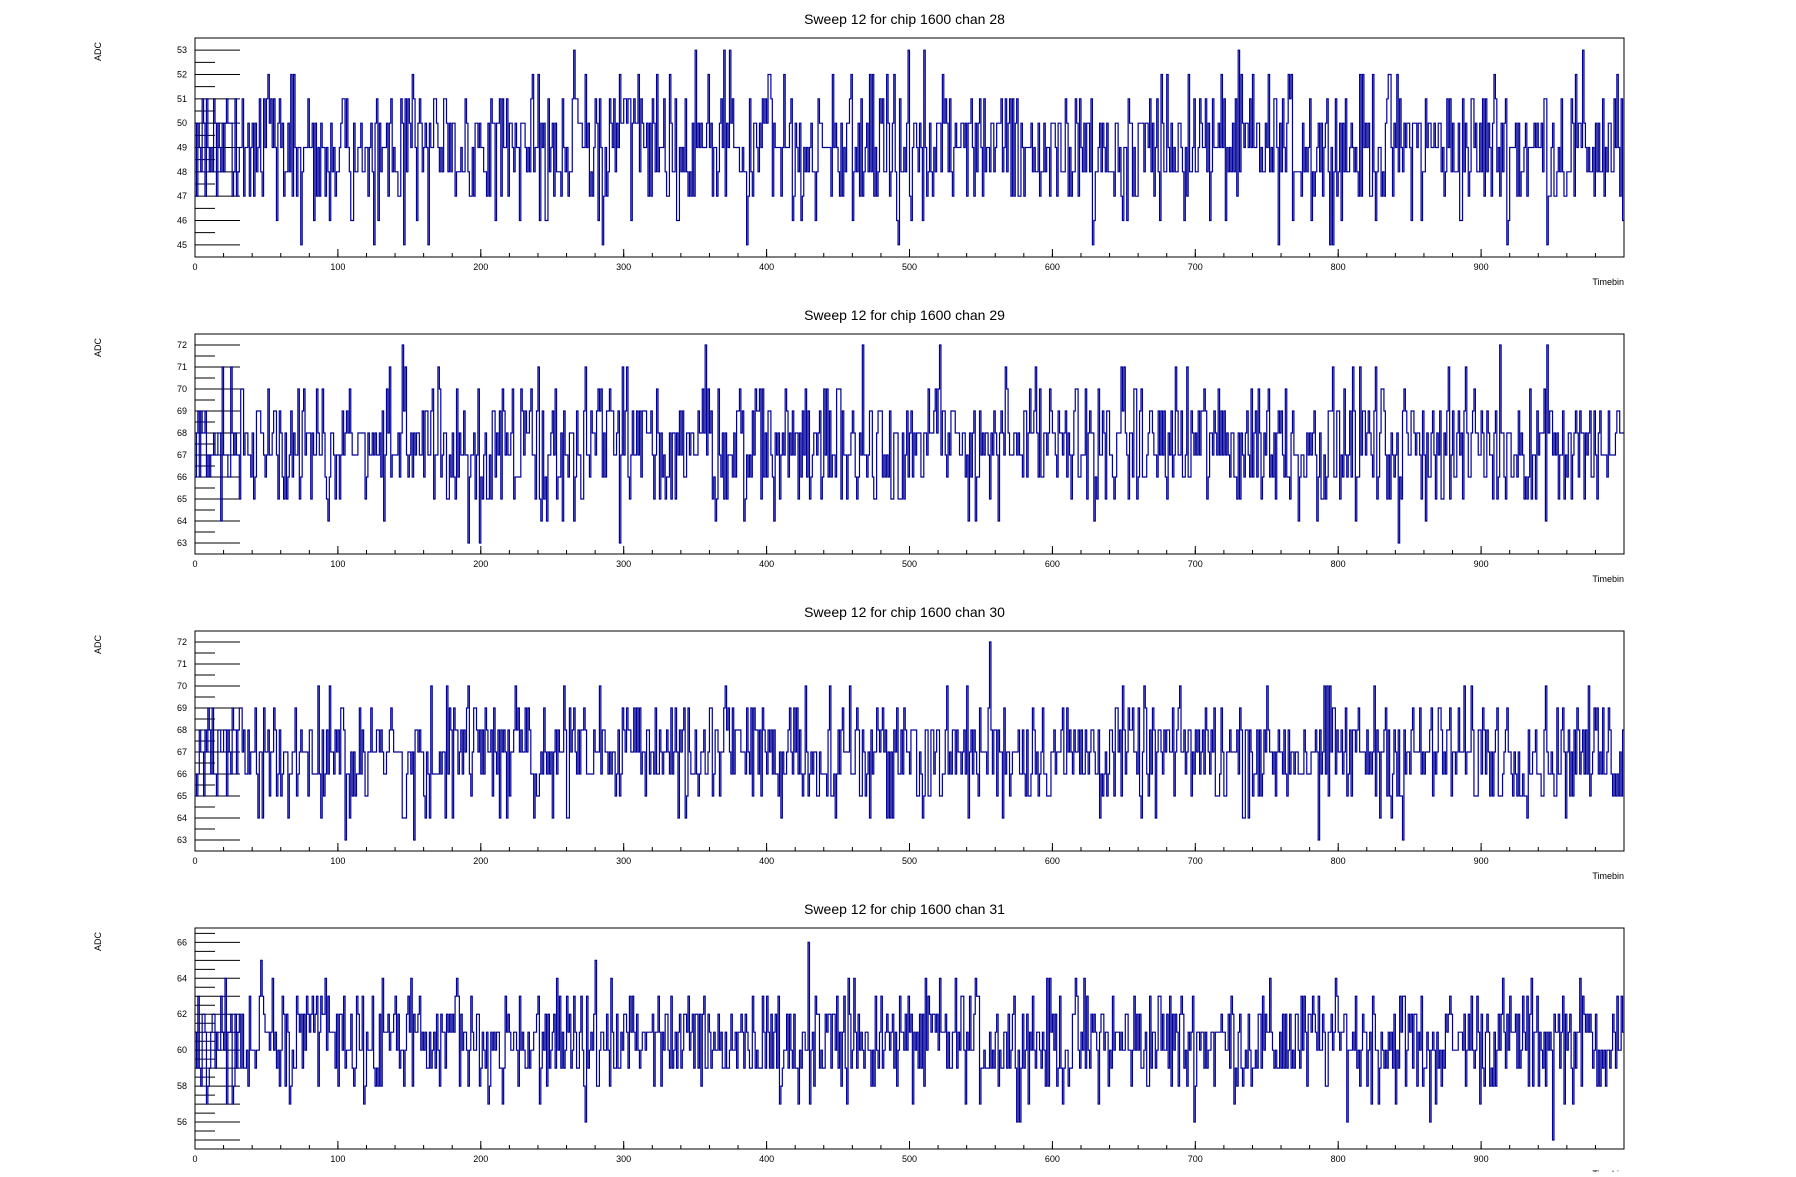 This screenshot has height=1177, width=1796. I want to click on chart-title: Sweep 12 for chip 1600 chan 30, so click(904, 612).